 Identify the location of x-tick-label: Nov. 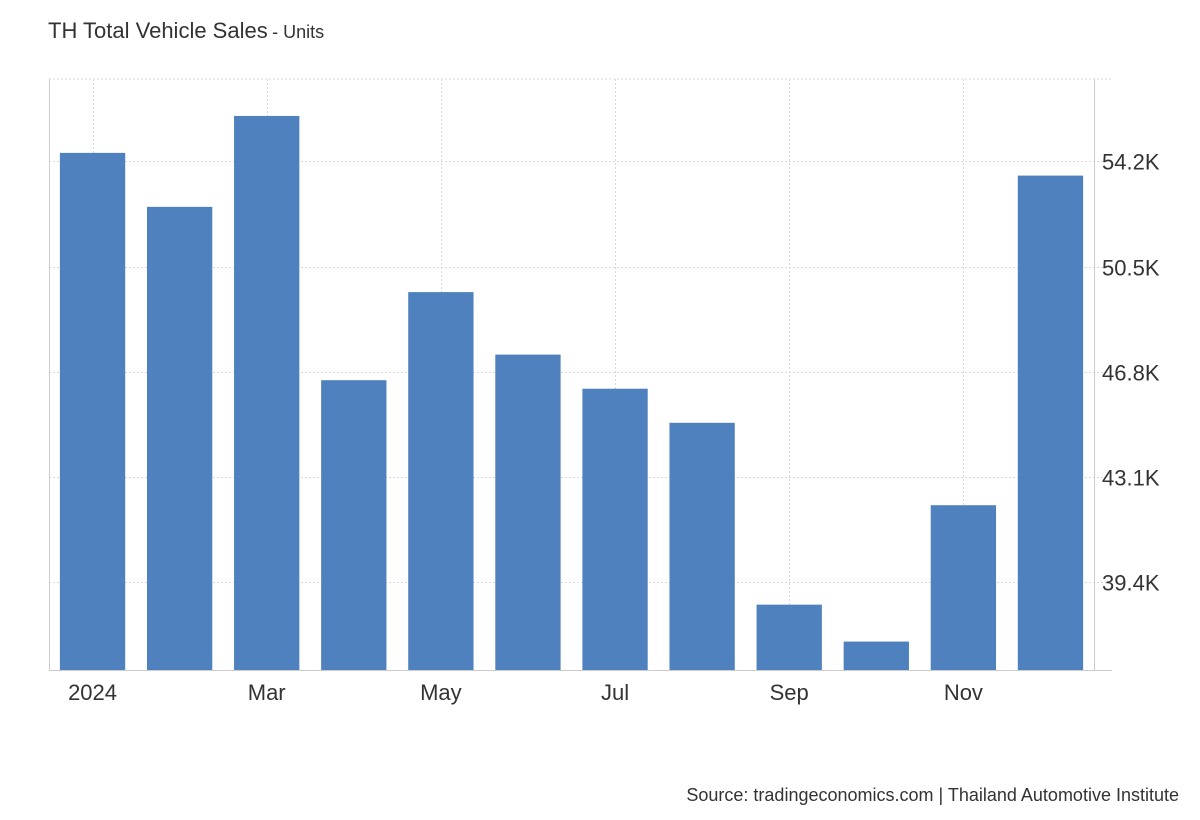
(963, 692).